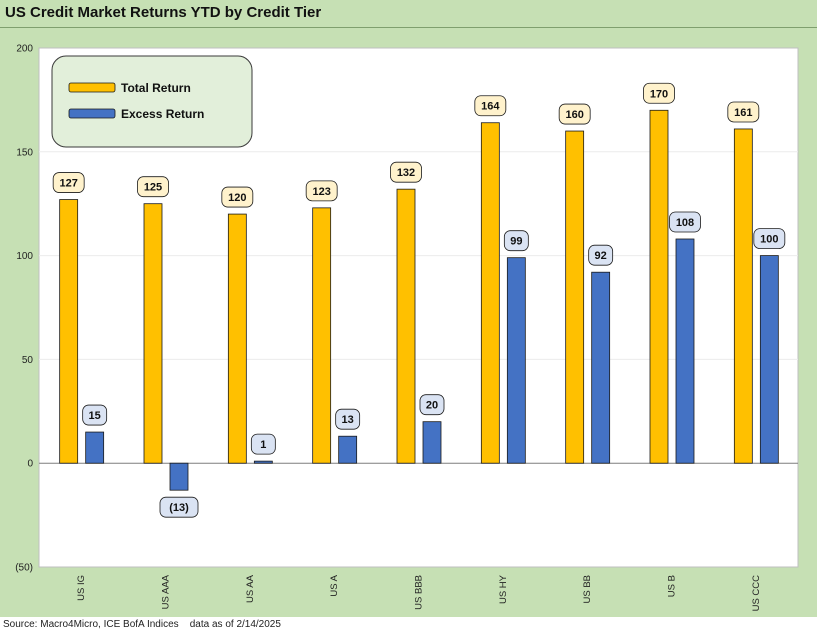 The width and height of the screenshot is (817, 633). I want to click on data-label-text: 164, so click(490, 107).